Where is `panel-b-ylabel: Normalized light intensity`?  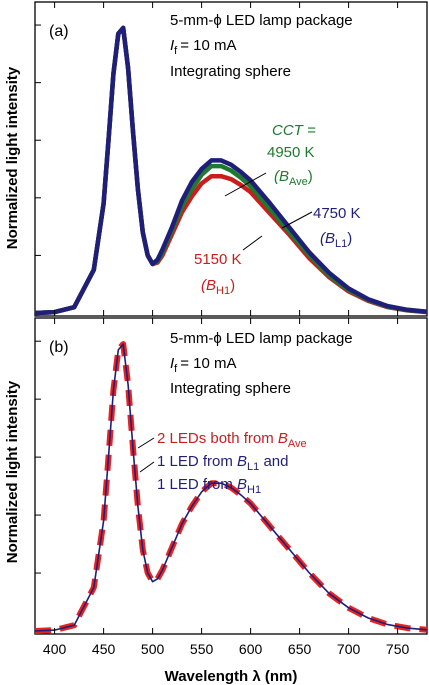 panel-b-ylabel: Normalized light intensity is located at coordinates (12, 471).